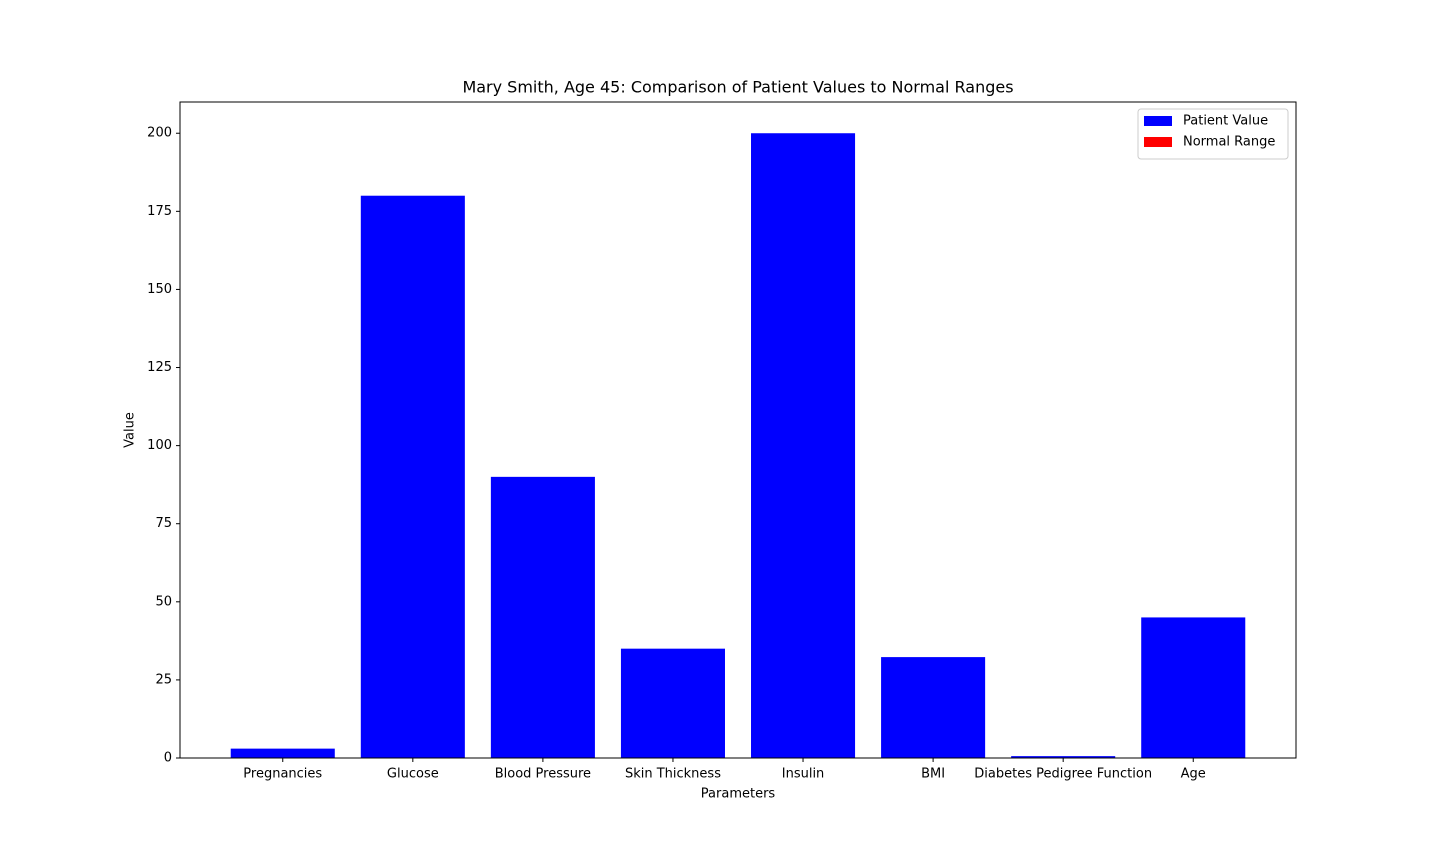 This screenshot has height=852, width=1440. I want to click on y-tick-label: 150, so click(159, 289).